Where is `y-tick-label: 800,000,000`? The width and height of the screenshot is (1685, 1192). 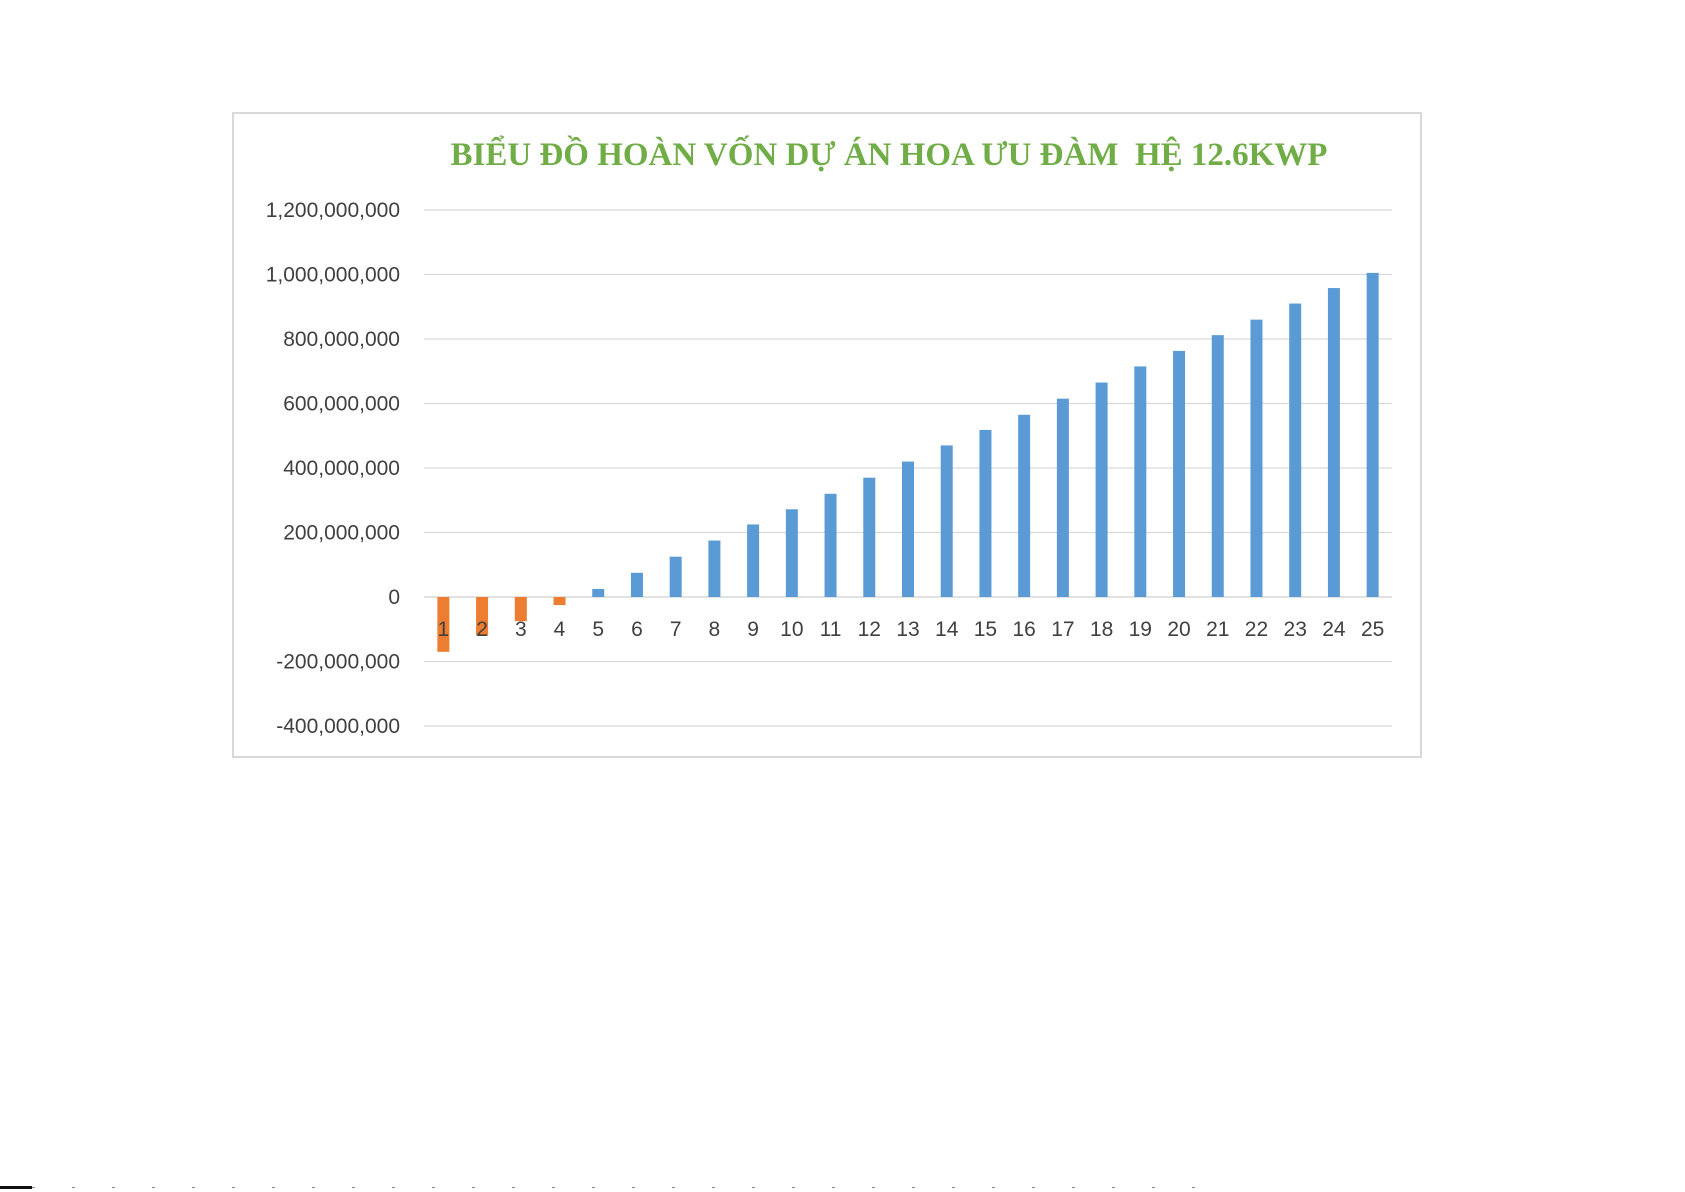
y-tick-label: 800,000,000 is located at coordinates (341, 339).